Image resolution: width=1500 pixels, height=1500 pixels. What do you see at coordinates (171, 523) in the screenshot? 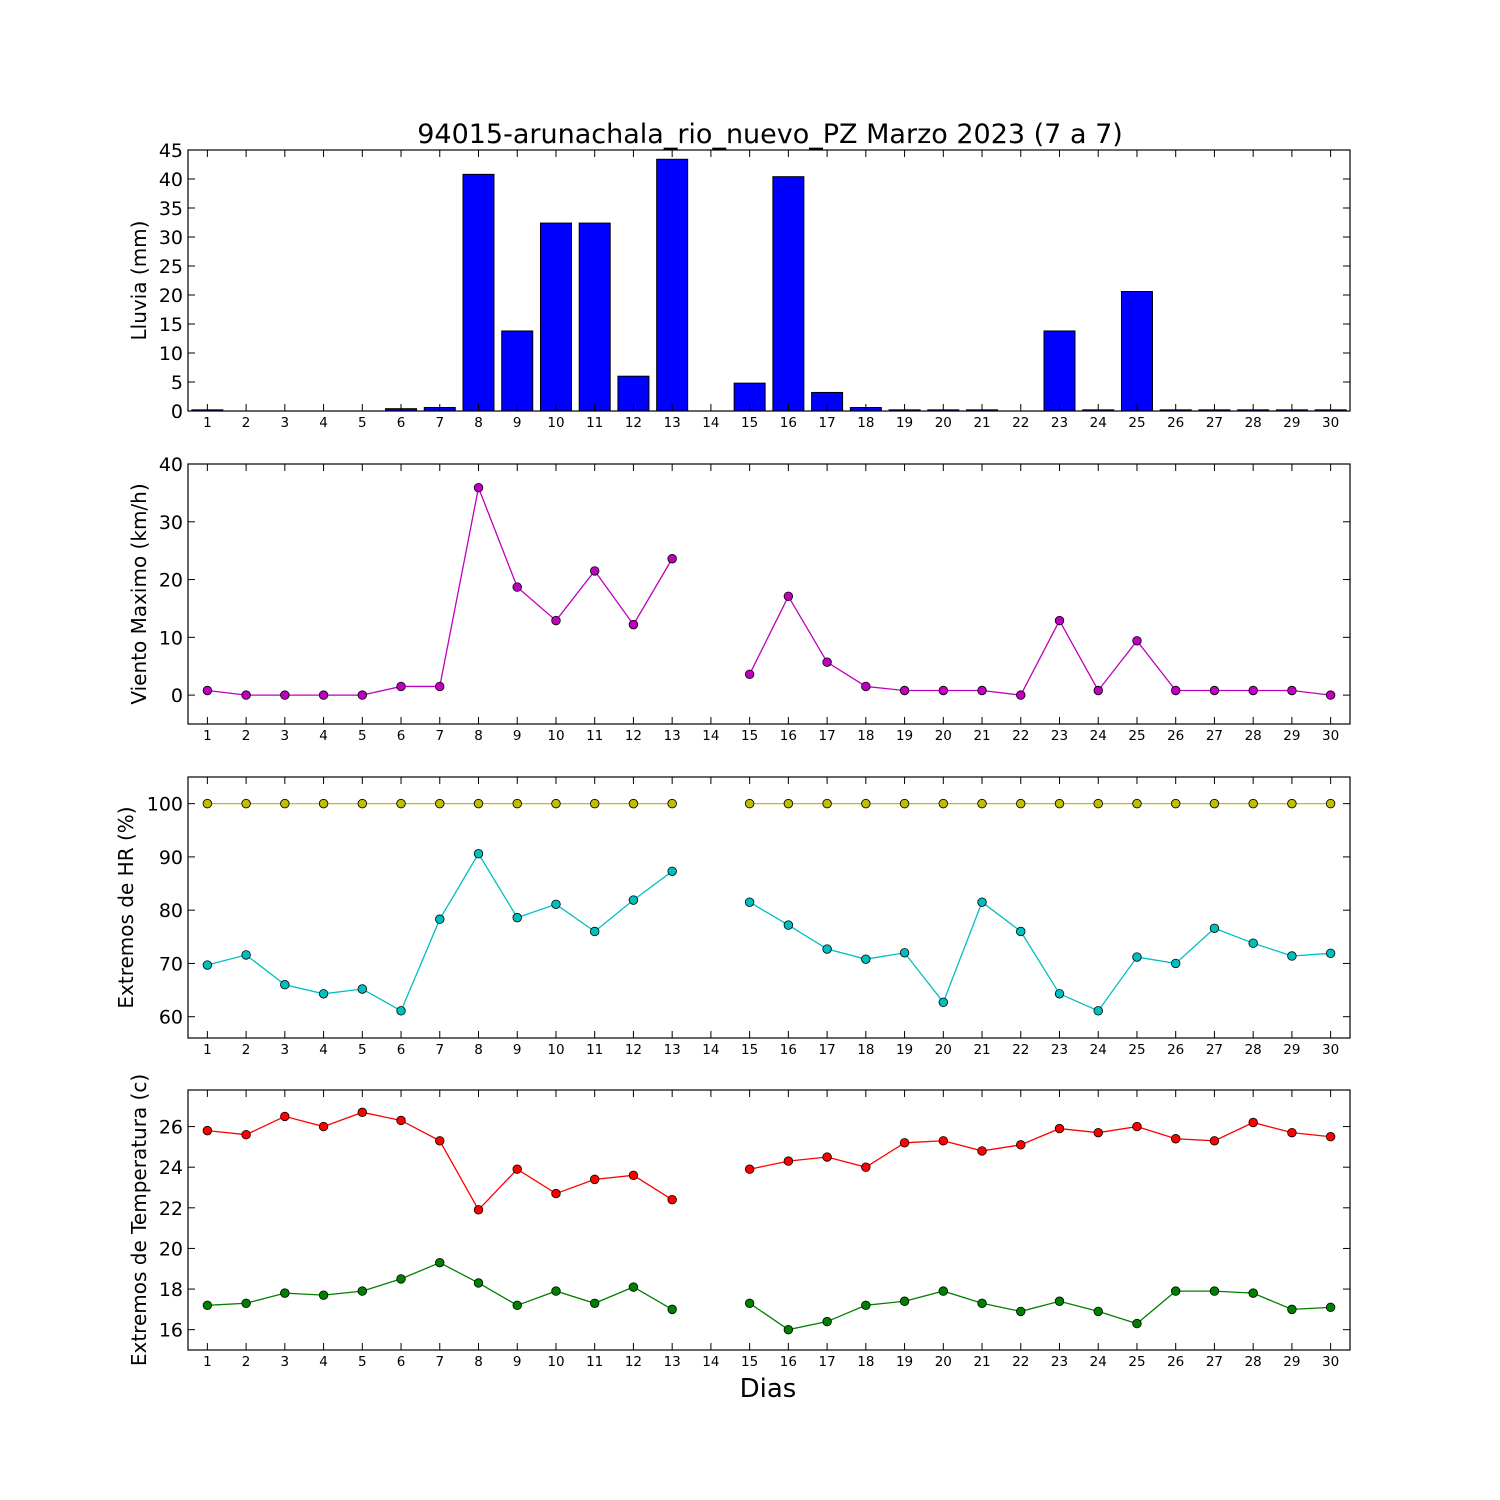
I see `y-tick-label: 30` at bounding box center [171, 523].